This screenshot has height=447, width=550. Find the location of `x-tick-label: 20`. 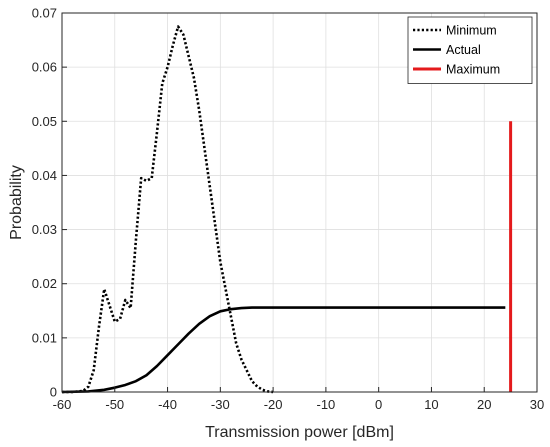

x-tick-label: 20 is located at coordinates (484, 404).